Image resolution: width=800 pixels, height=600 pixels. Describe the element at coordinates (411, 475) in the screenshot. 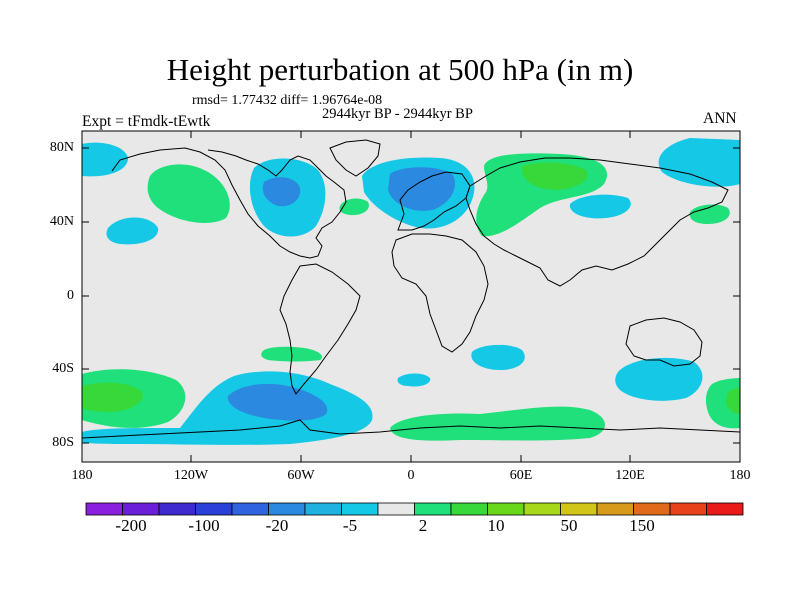

I see `x-tick-label: 0` at that location.